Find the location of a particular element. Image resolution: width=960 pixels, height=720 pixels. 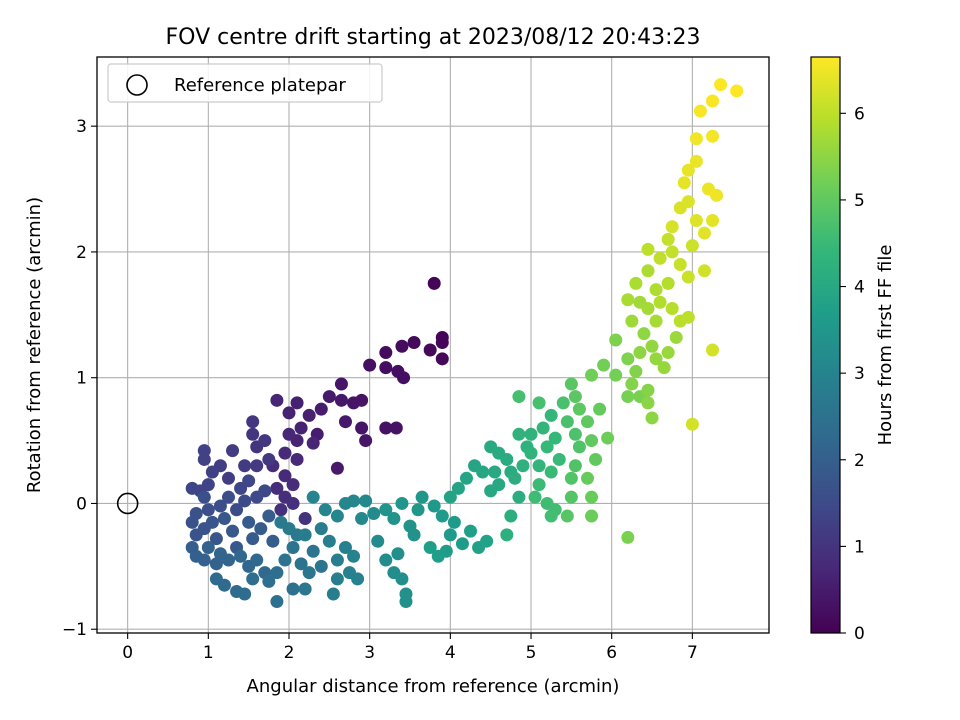

x-tick-label: 6 is located at coordinates (611, 653).